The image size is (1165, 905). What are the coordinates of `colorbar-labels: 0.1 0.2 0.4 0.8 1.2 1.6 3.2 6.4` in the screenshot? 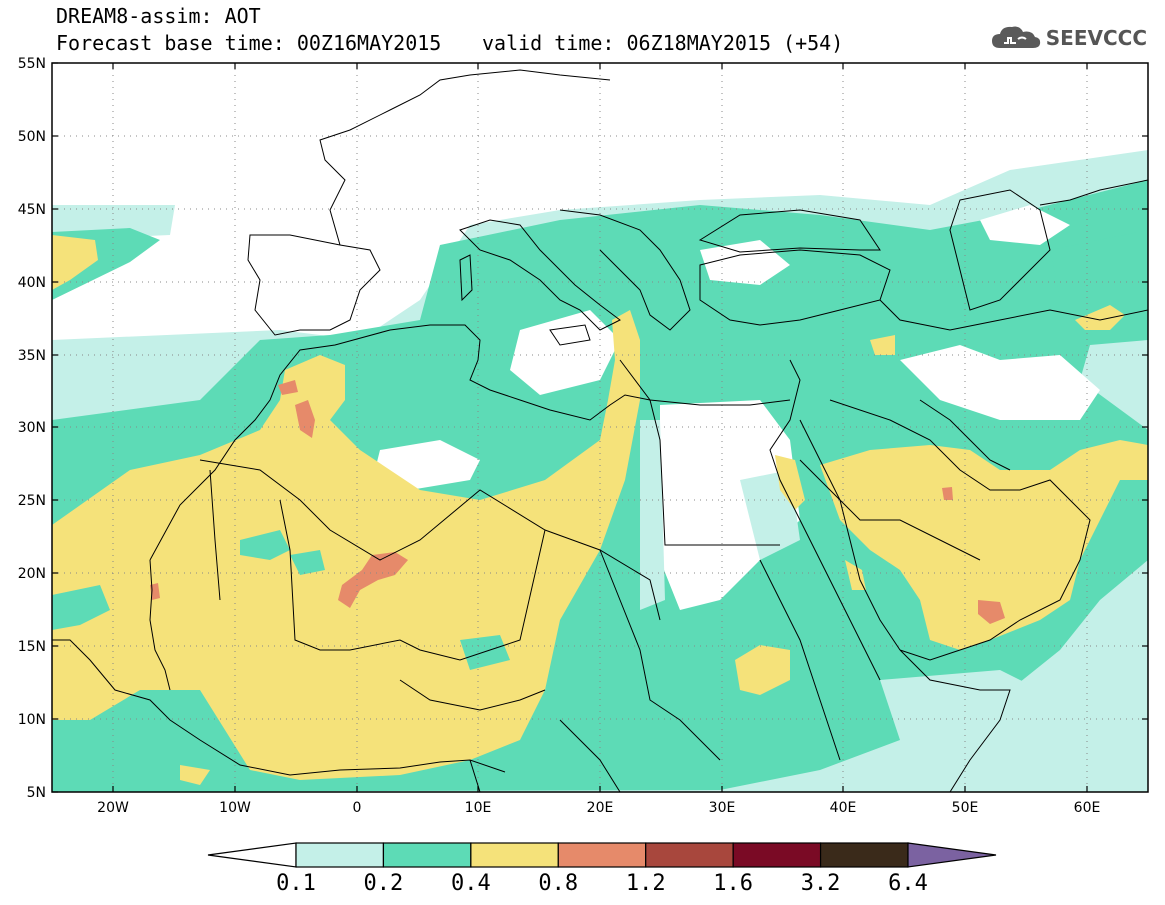 It's located at (602, 883).